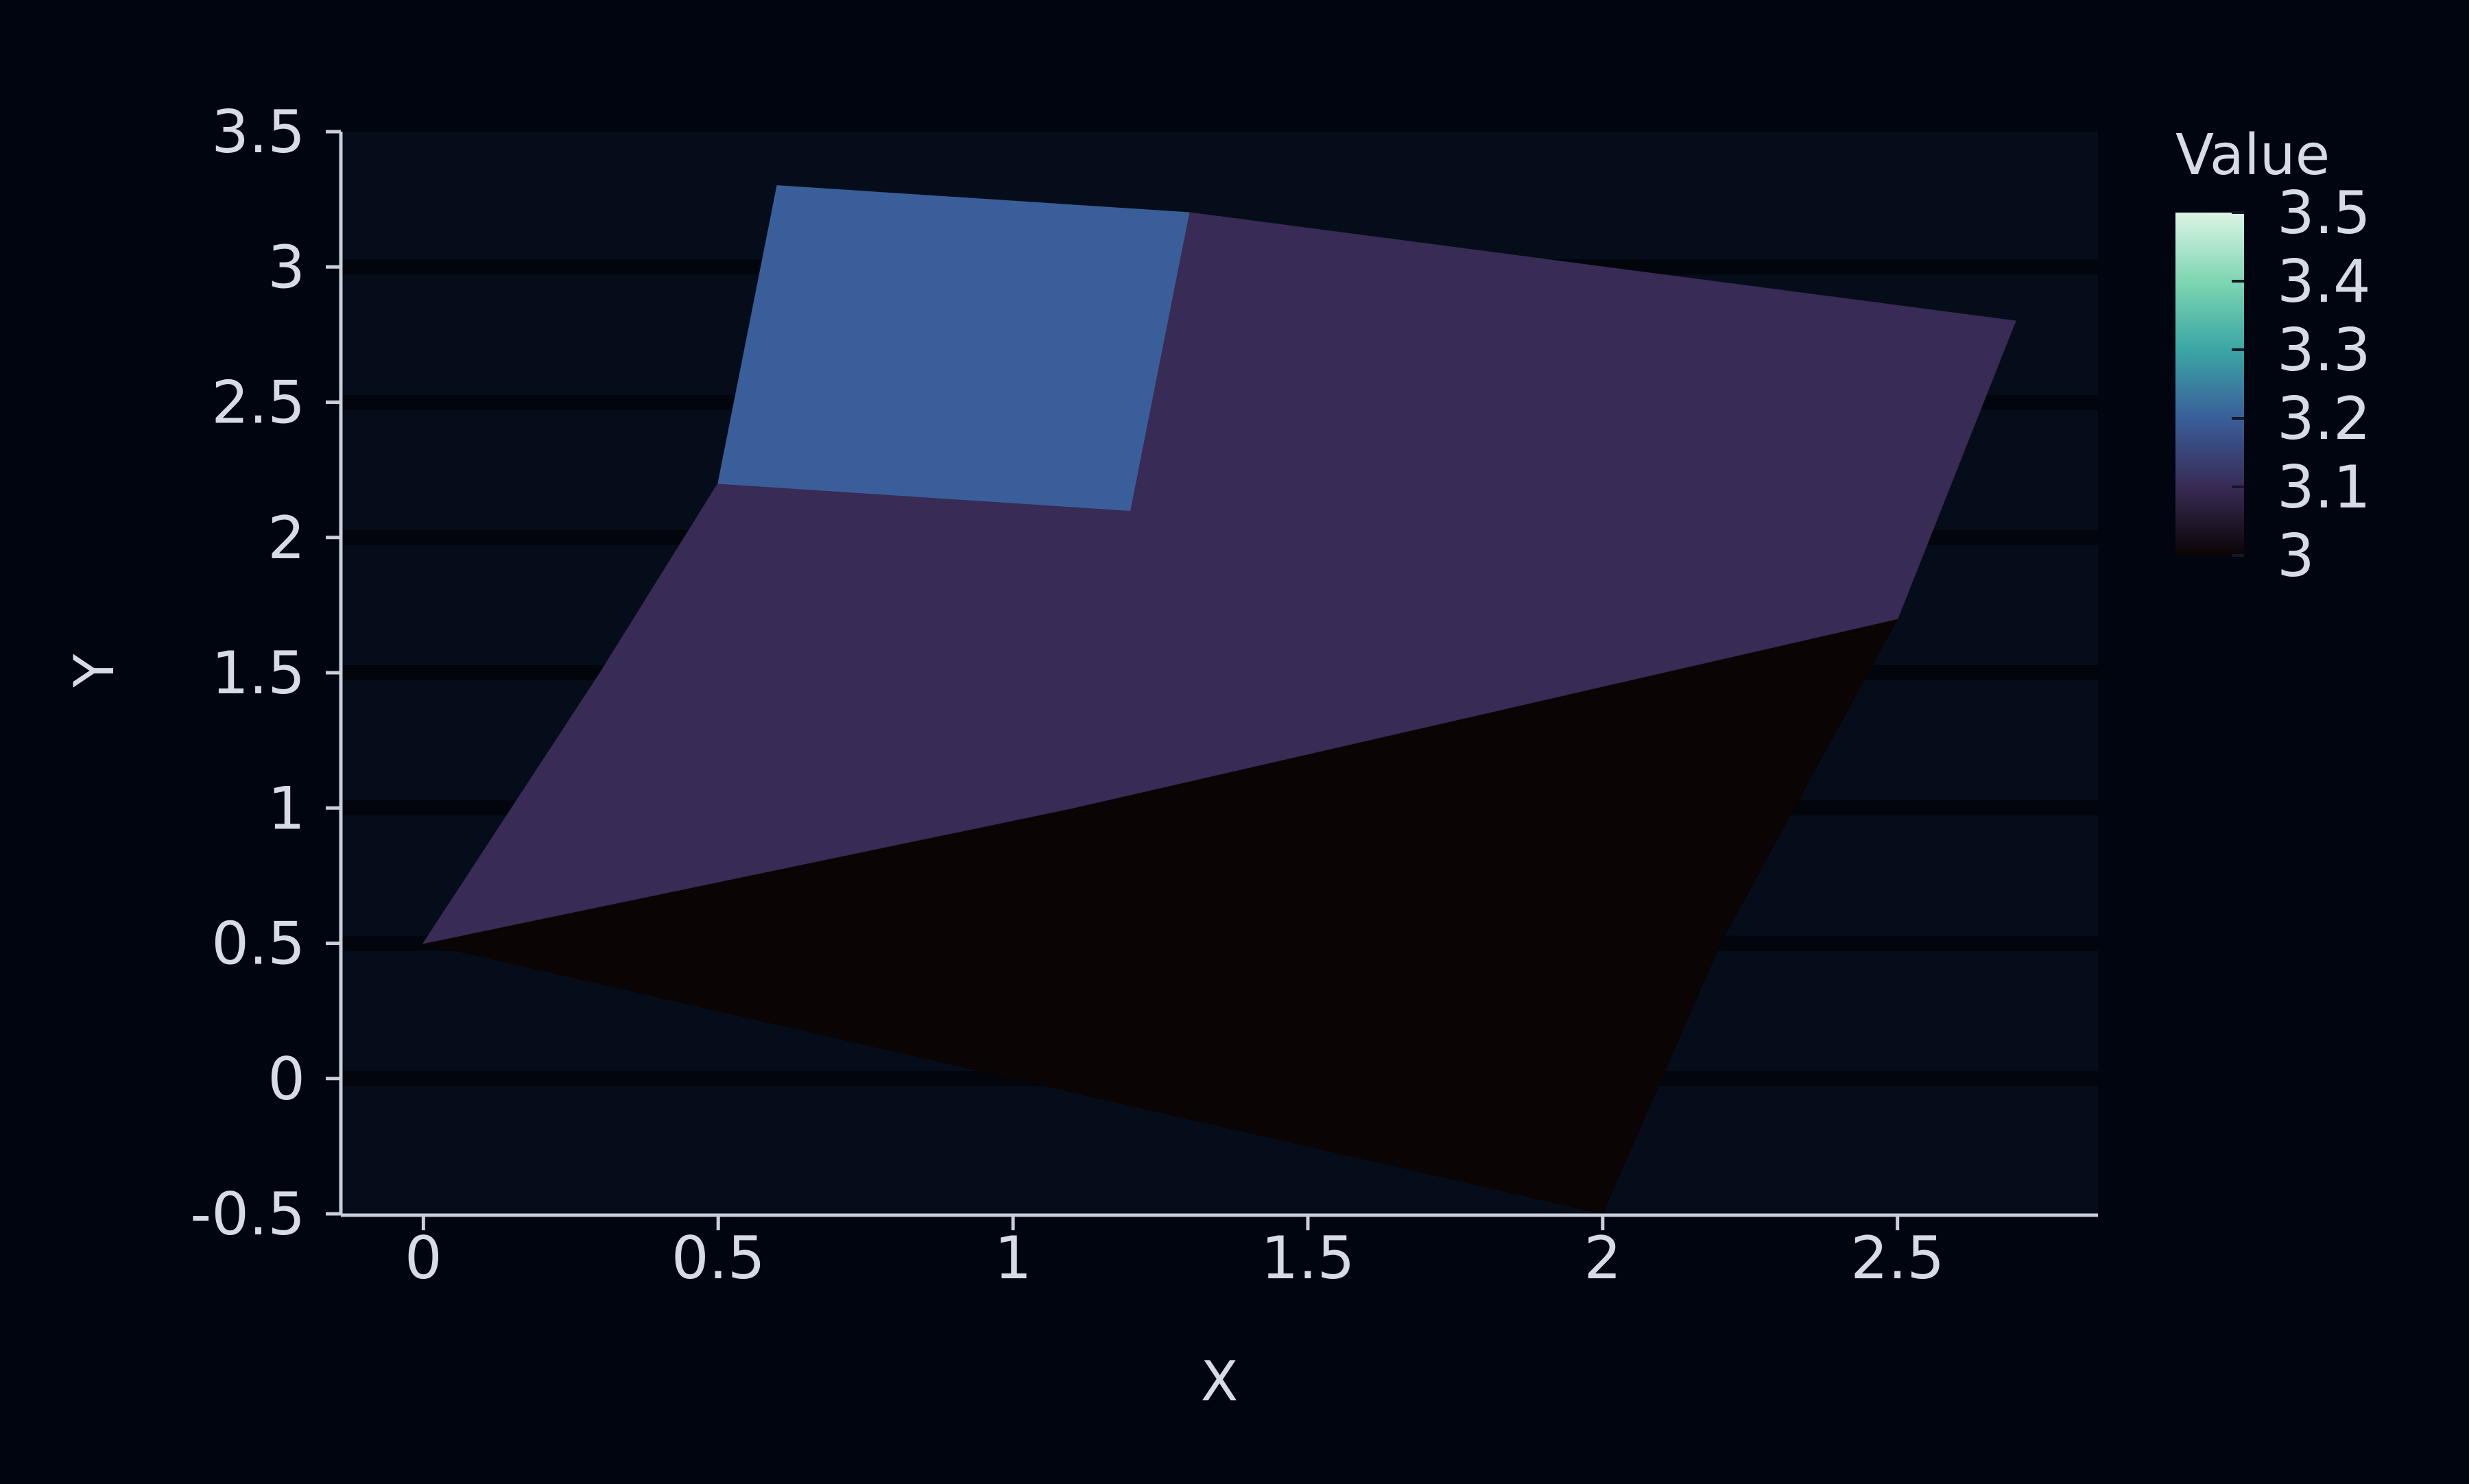 This screenshot has width=2469, height=1484. I want to click on colorbar-gradient, so click(2209, 384).